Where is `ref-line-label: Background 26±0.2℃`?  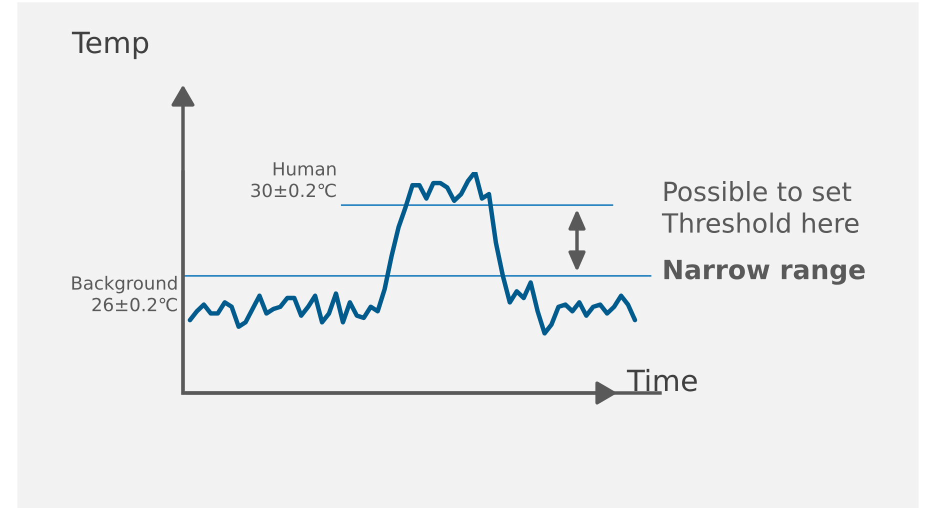
ref-line-label: Background 26±0.2℃ is located at coordinates (124, 294).